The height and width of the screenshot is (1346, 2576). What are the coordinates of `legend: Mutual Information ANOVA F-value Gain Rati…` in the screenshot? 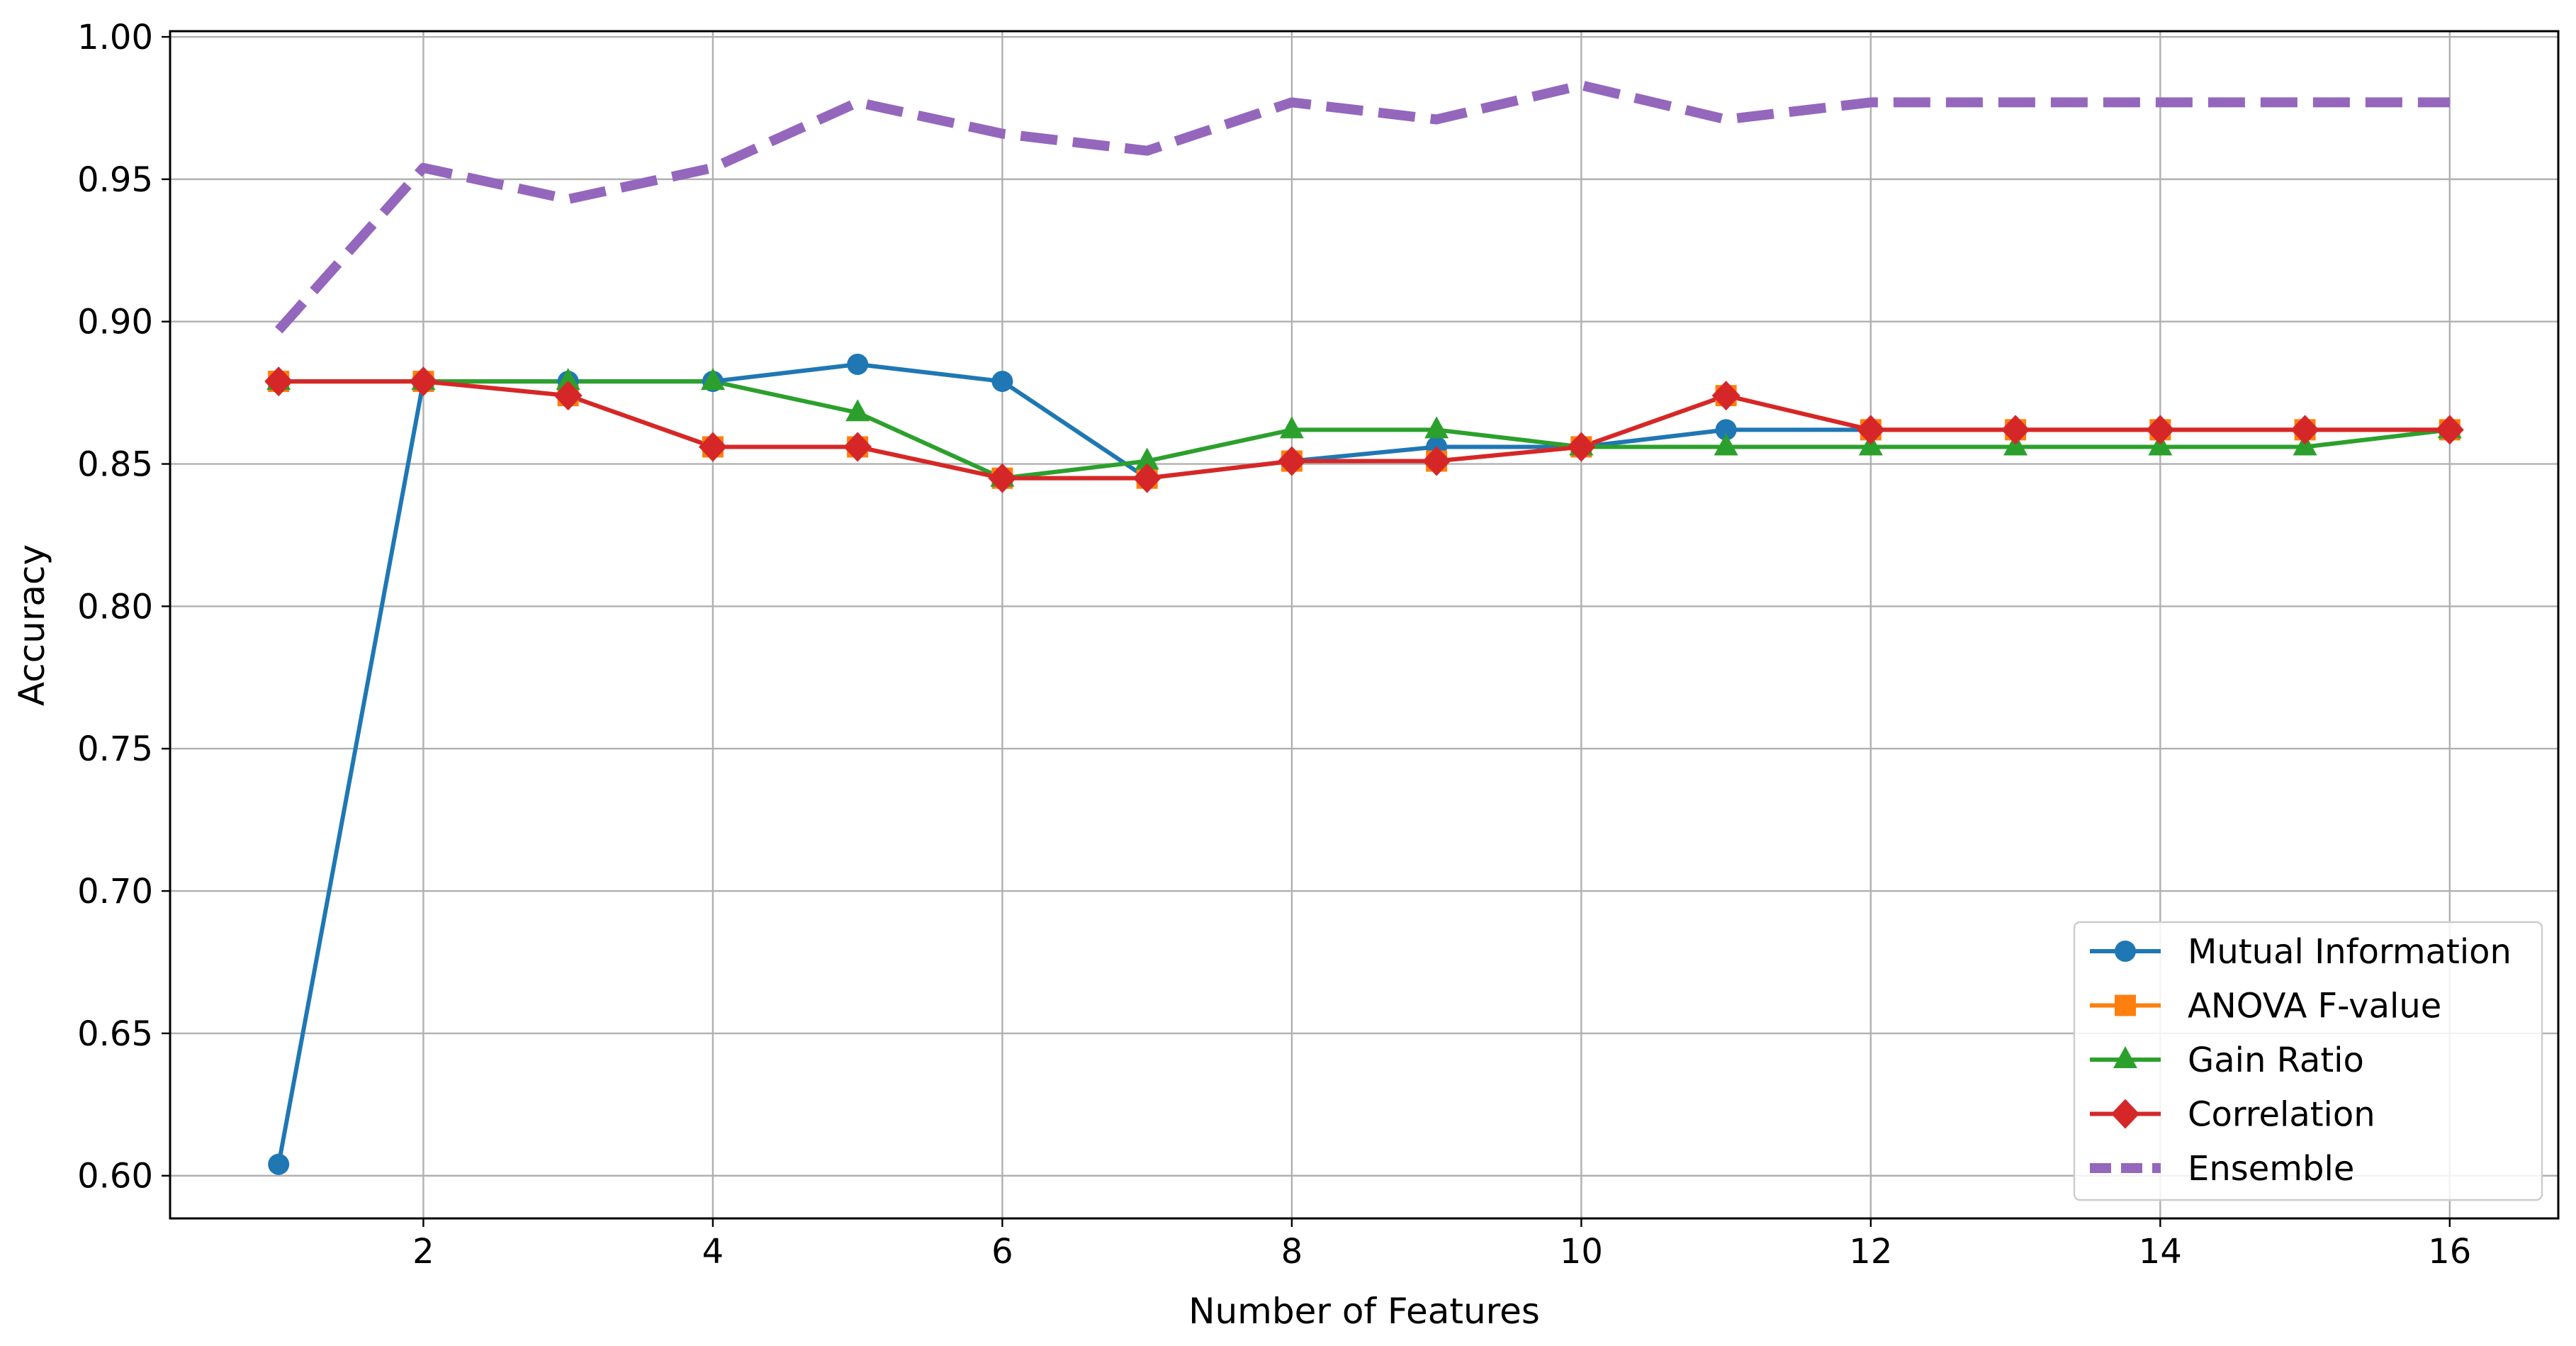 It's located at (2308, 1061).